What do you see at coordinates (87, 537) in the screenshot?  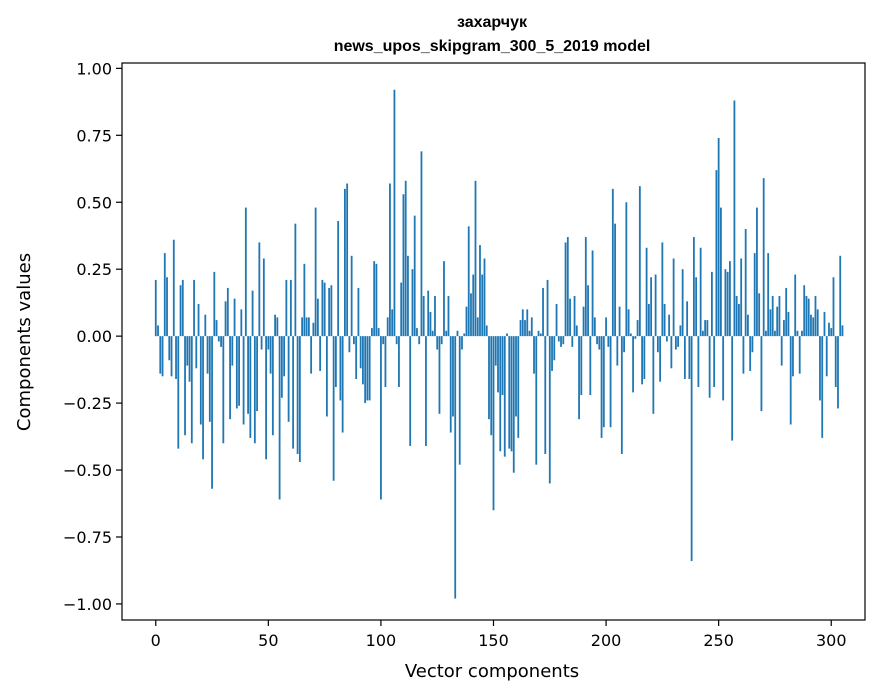 I see `y-tick-label: −0.75` at bounding box center [87, 537].